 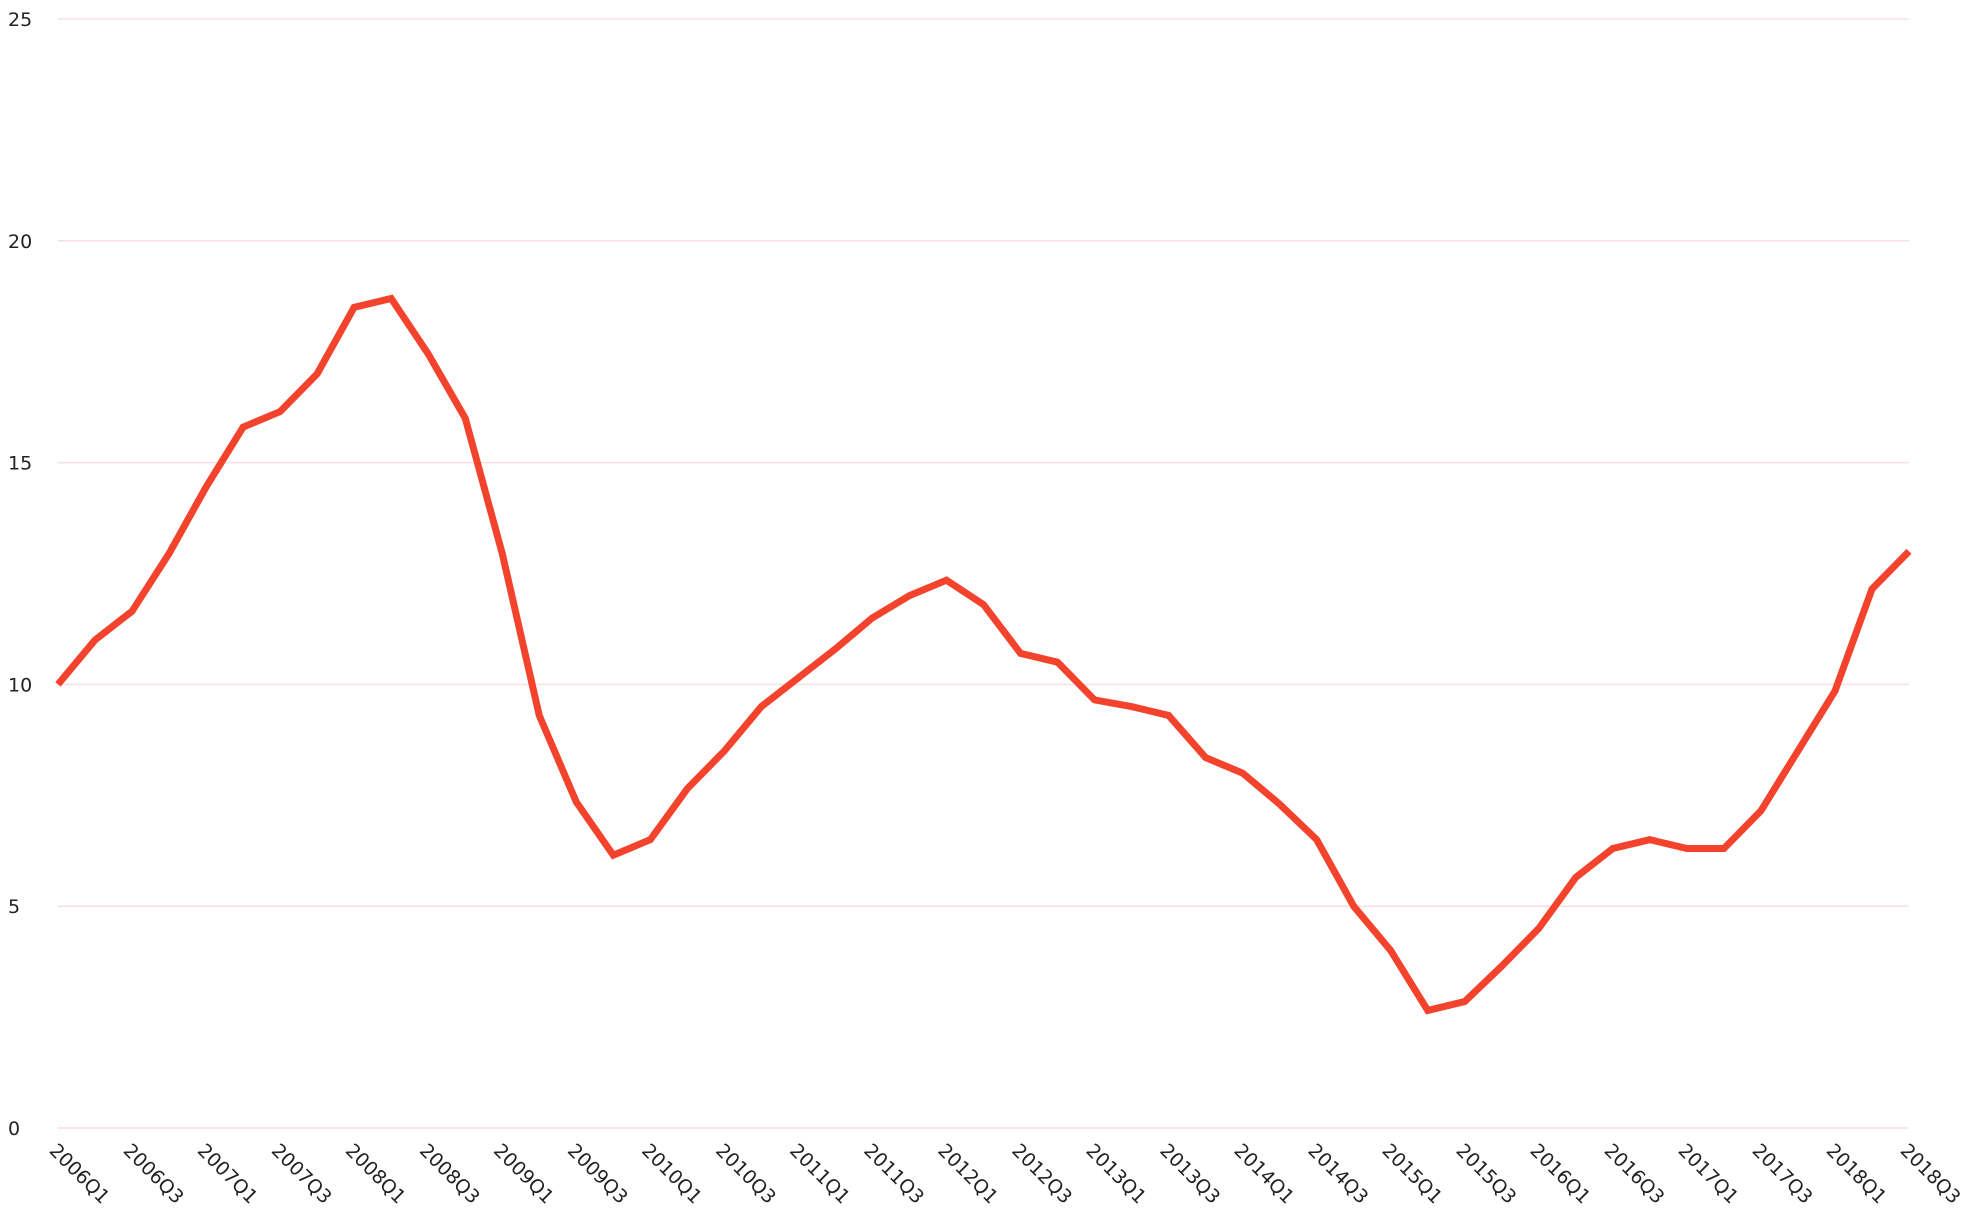 I want to click on x-tick-label: 2013Q3, so click(x=1189, y=1174).